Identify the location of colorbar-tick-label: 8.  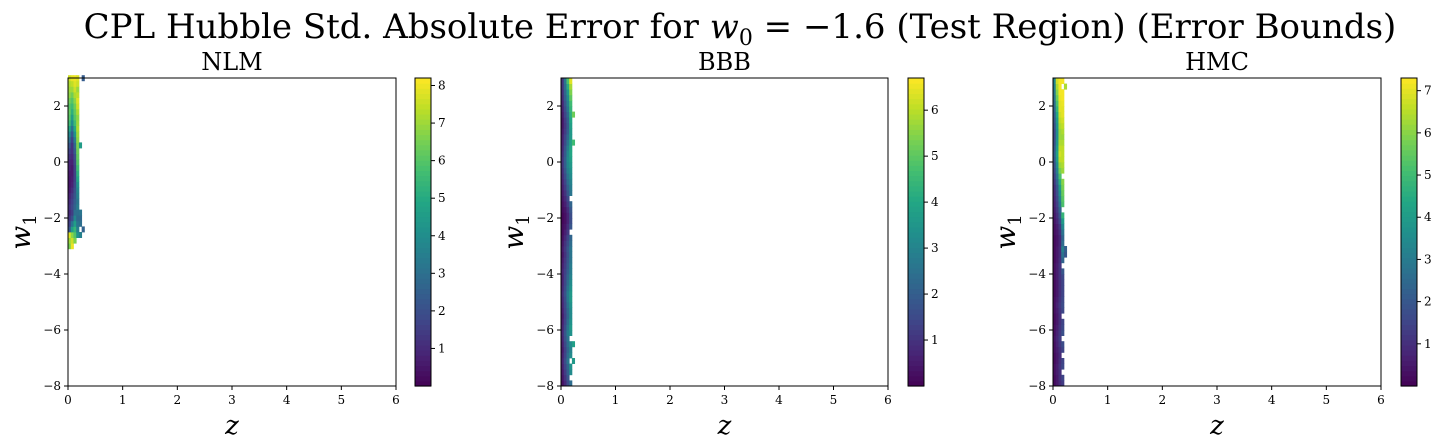
(442, 86).